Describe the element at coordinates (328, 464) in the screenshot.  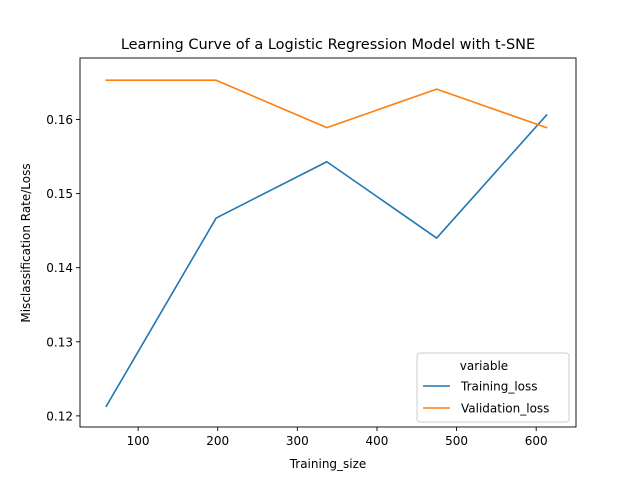
I see `x-axis-label: Training_size` at that location.